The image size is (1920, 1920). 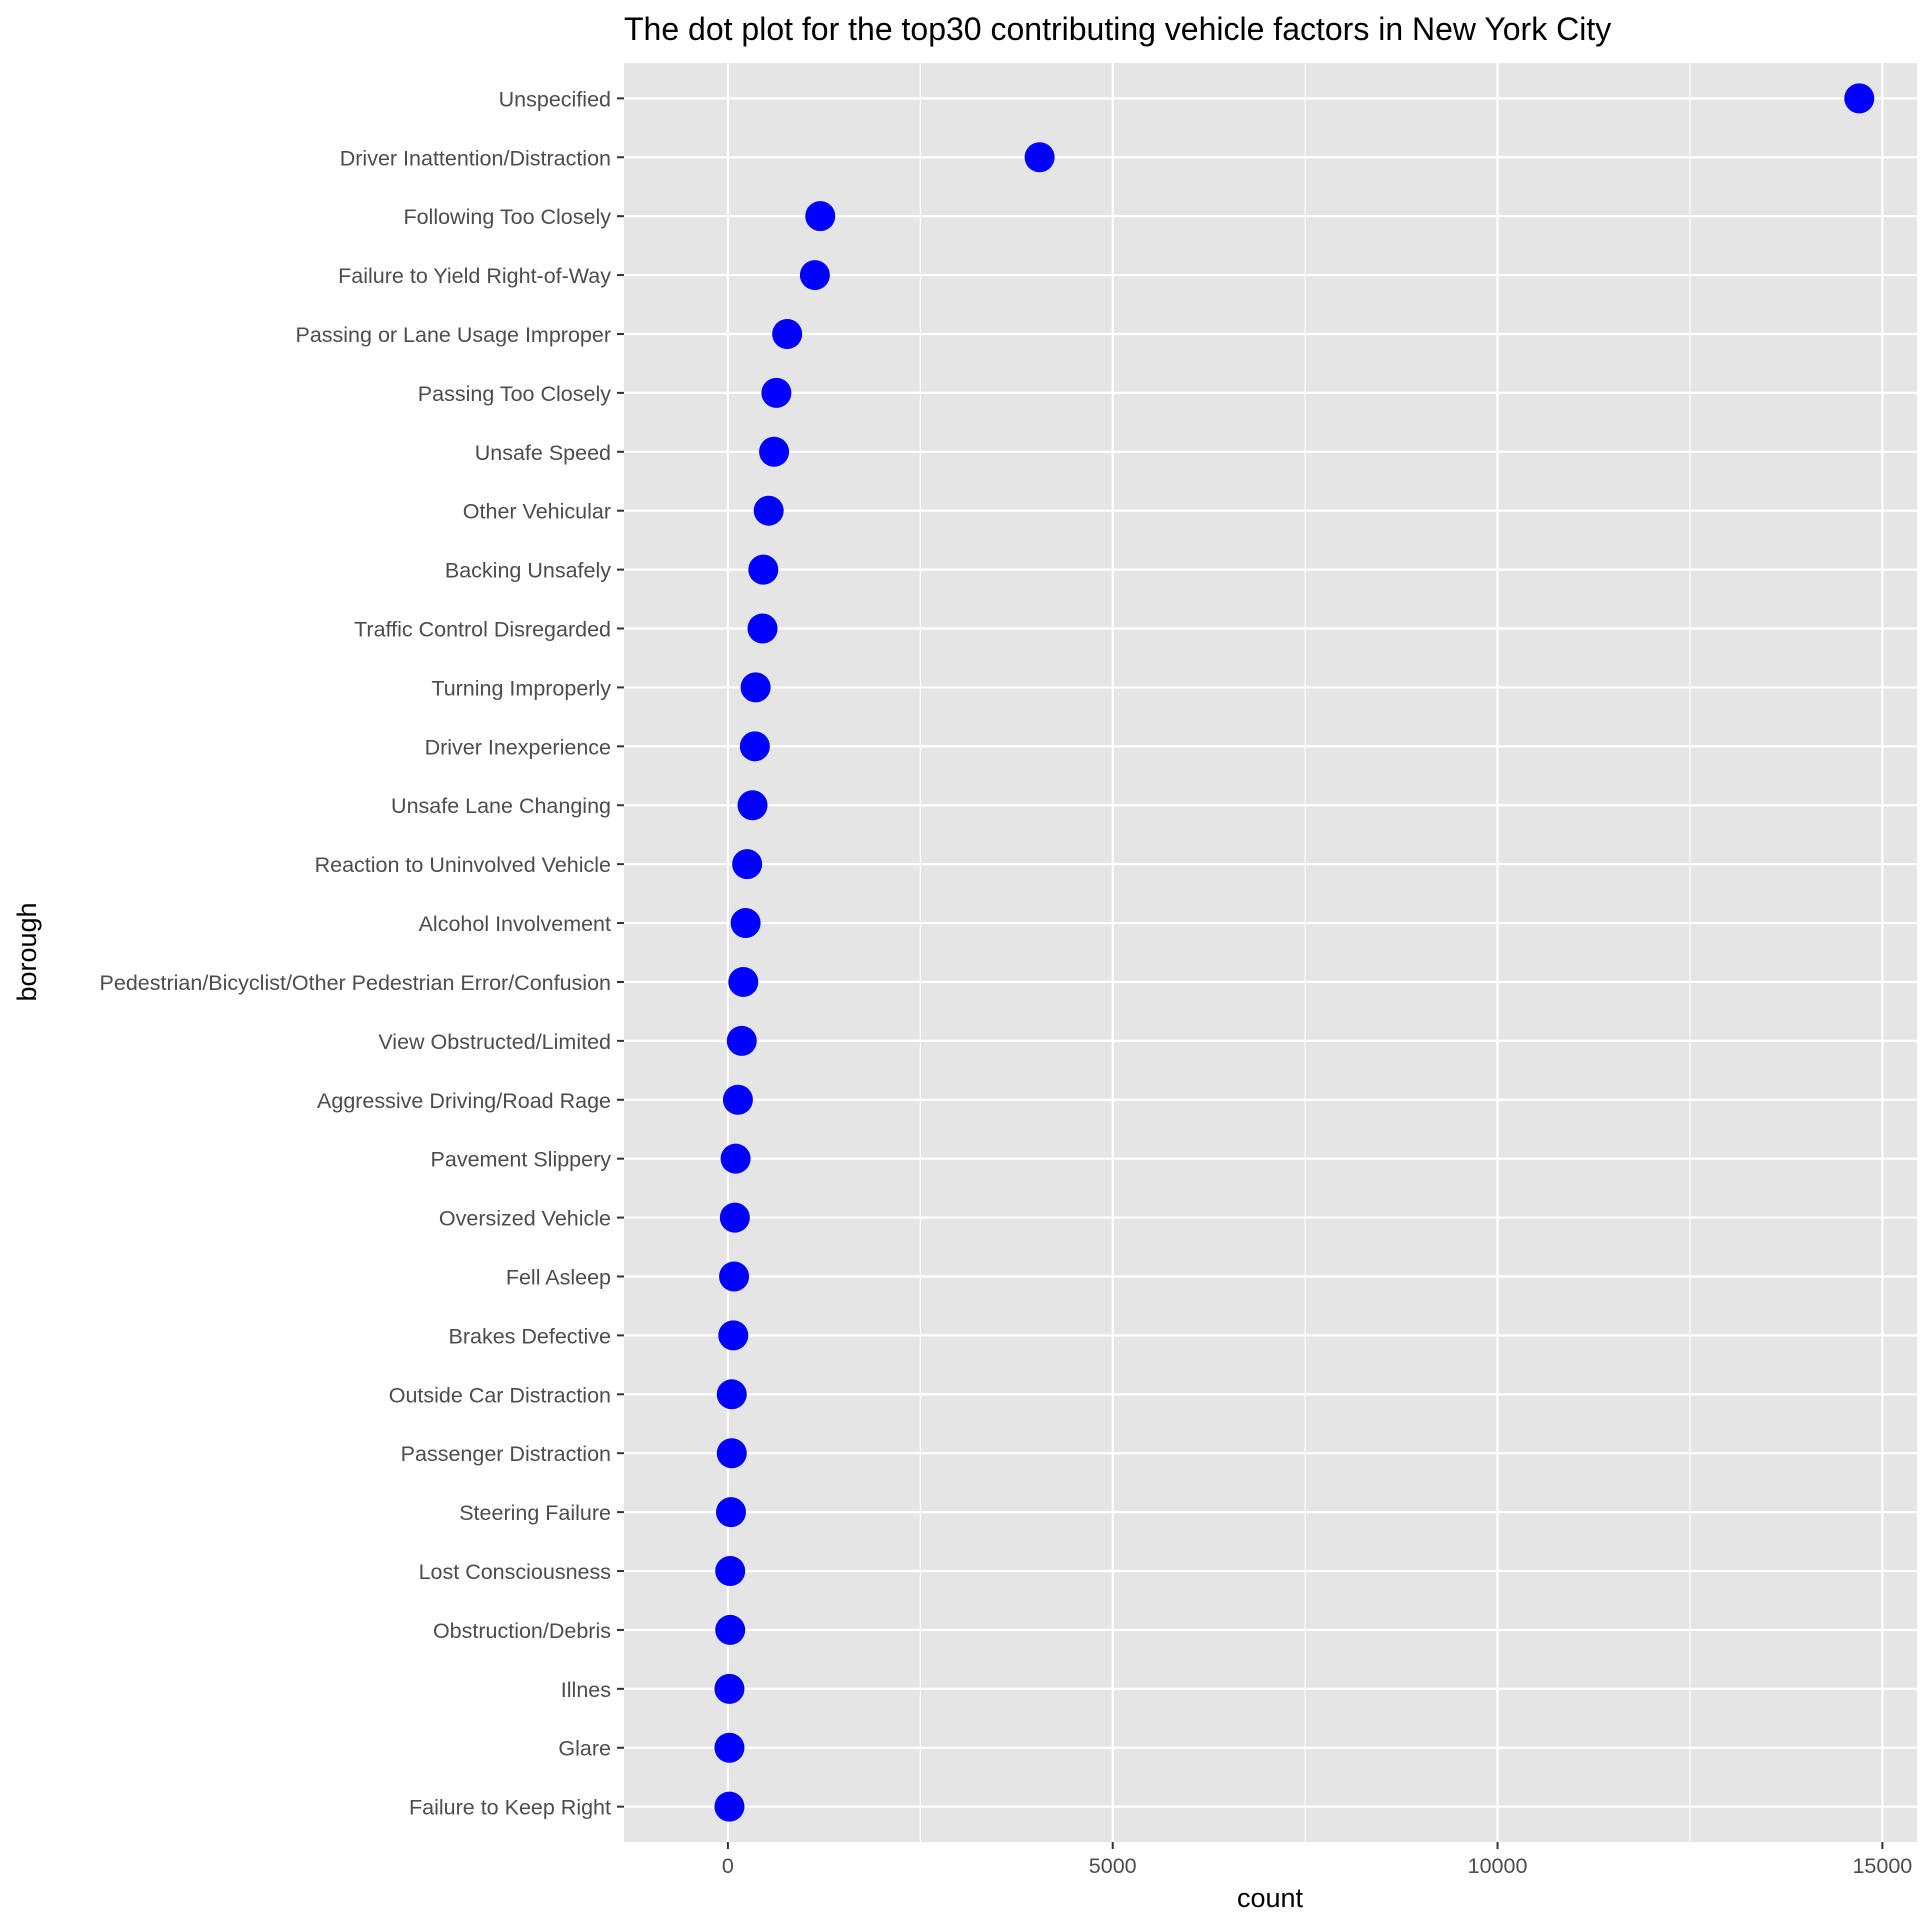 What do you see at coordinates (525, 1219) in the screenshot?
I see `y-tick-label: Oversized Vehicle` at bounding box center [525, 1219].